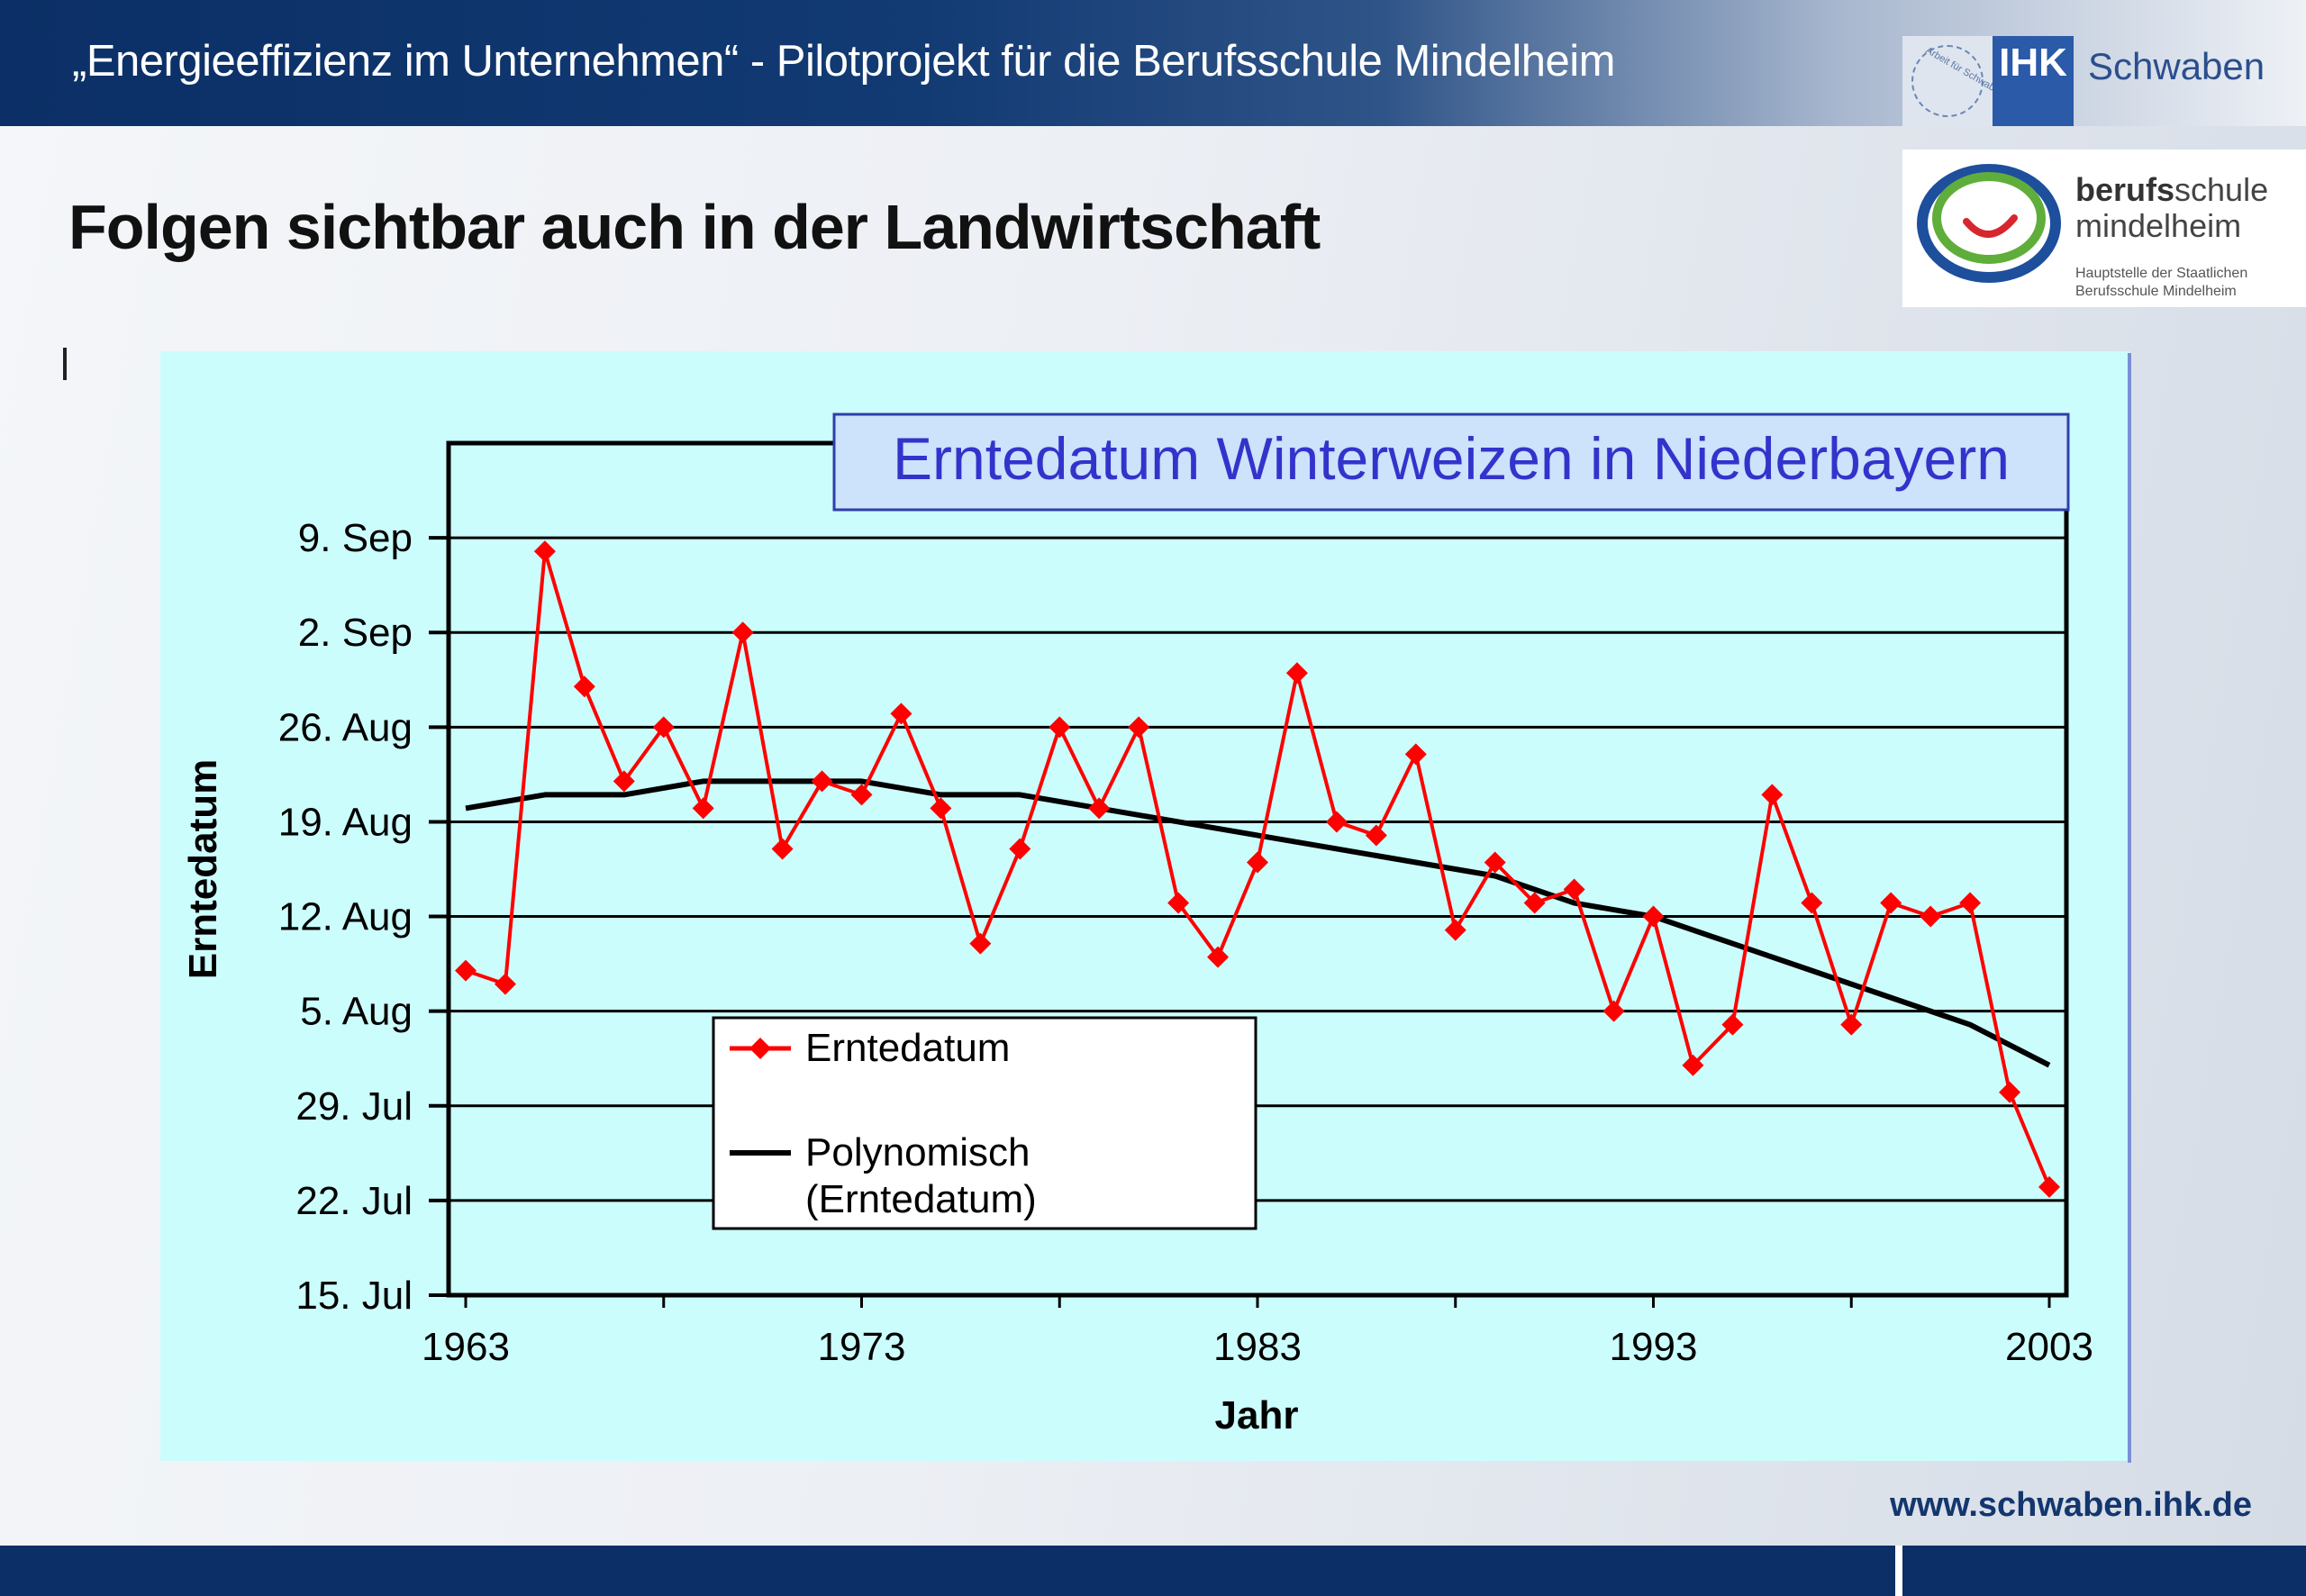  What do you see at coordinates (355, 633) in the screenshot?
I see `y-tick-label: 2. Sep` at bounding box center [355, 633].